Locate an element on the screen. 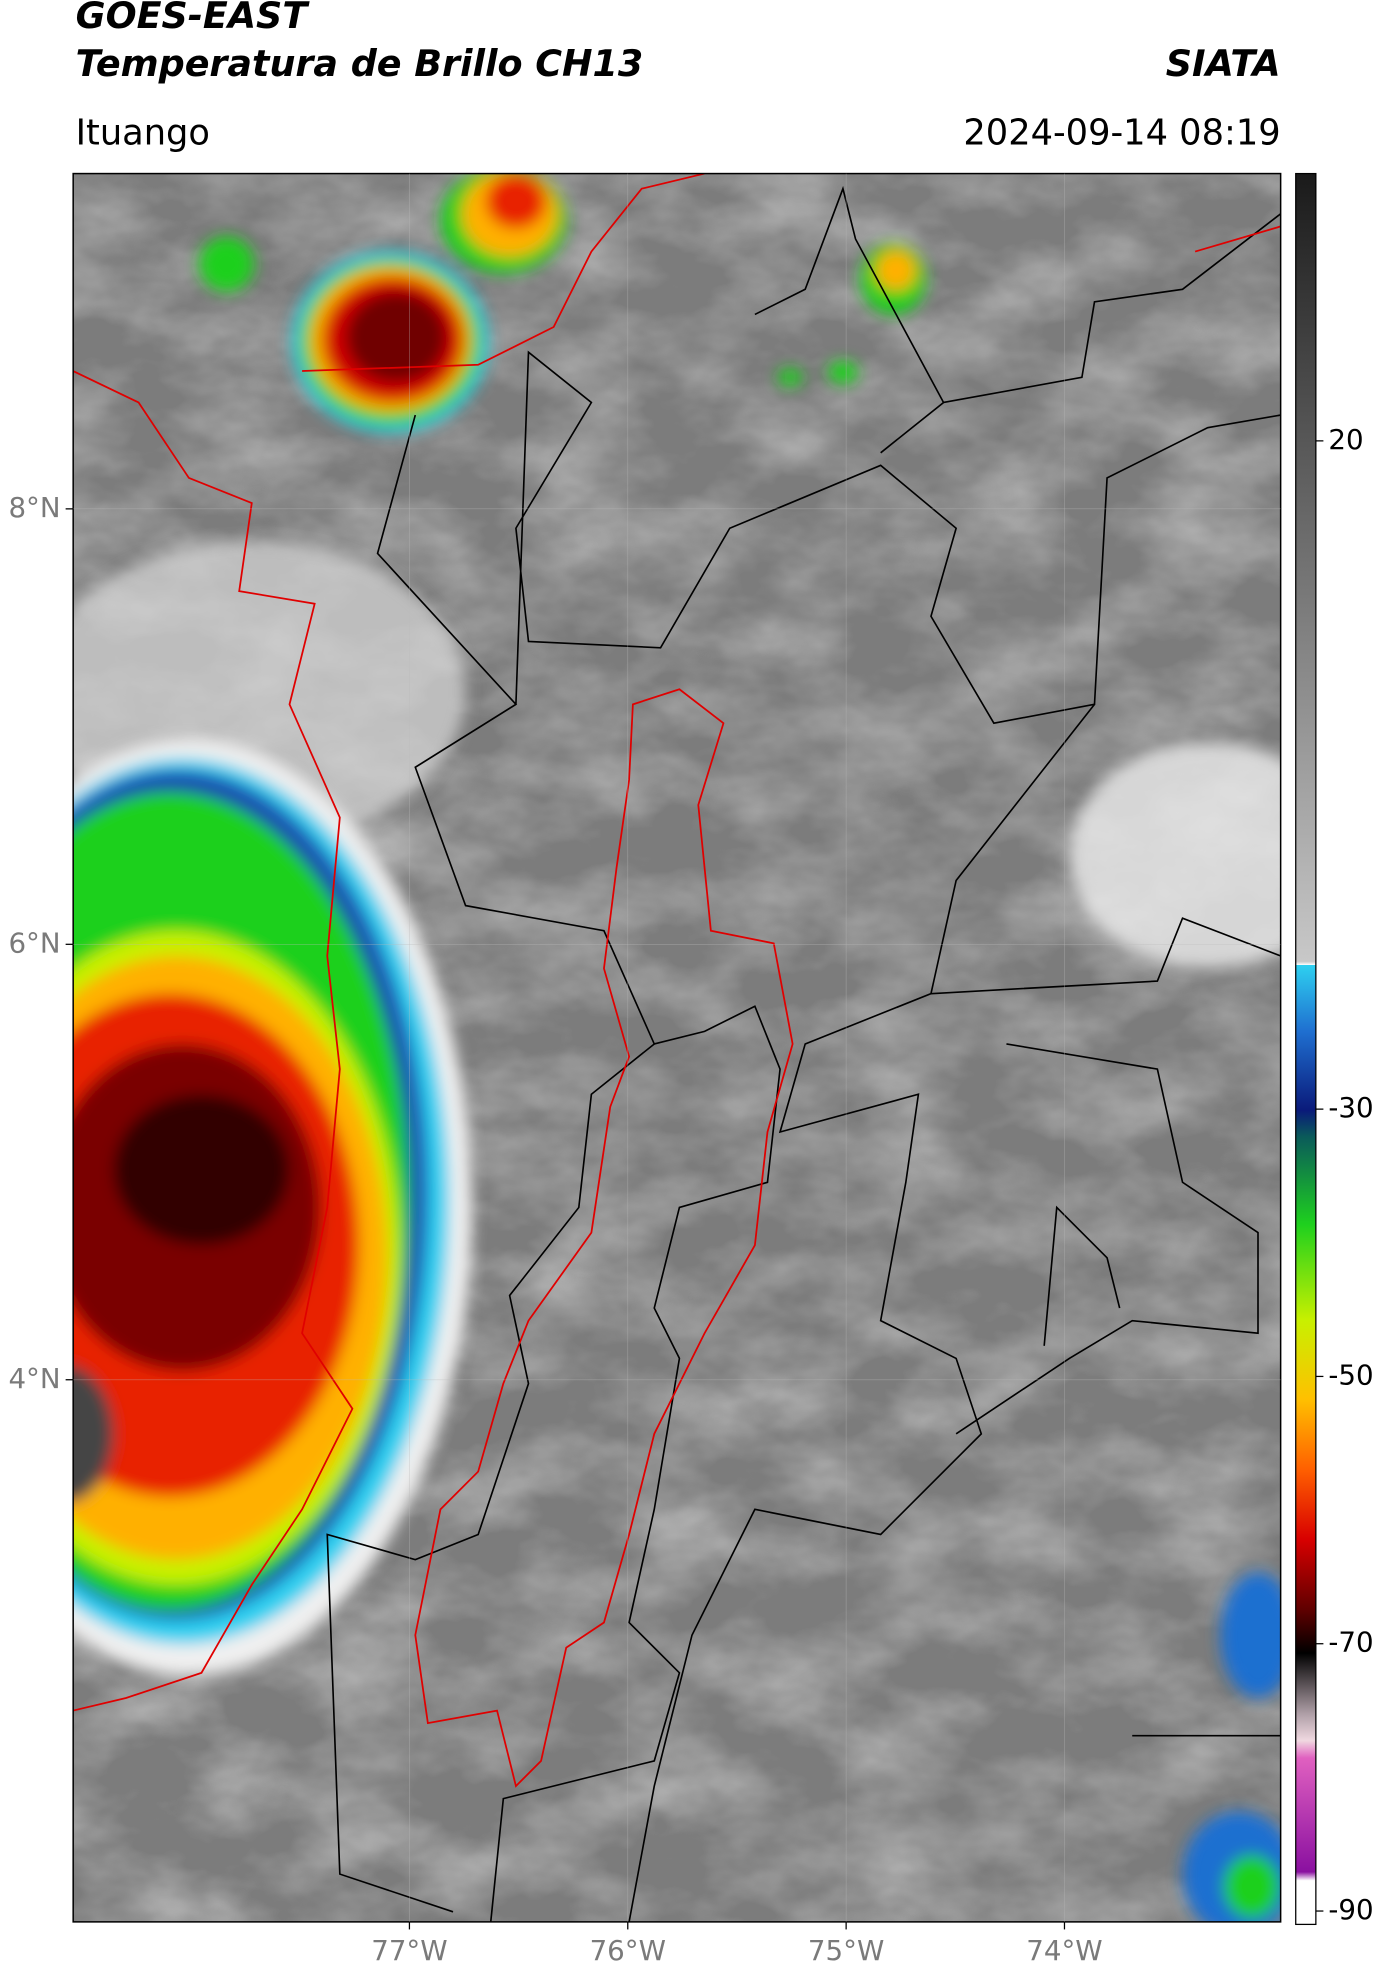 This screenshot has width=1384, height=1981. location: Ituango is located at coordinates (143, 133).